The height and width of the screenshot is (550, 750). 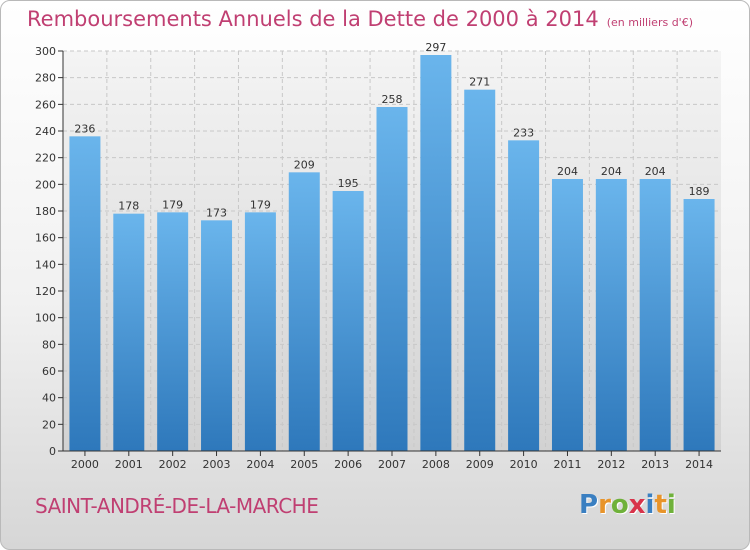 What do you see at coordinates (260, 204) in the screenshot?
I see `data-label-2004: 179` at bounding box center [260, 204].